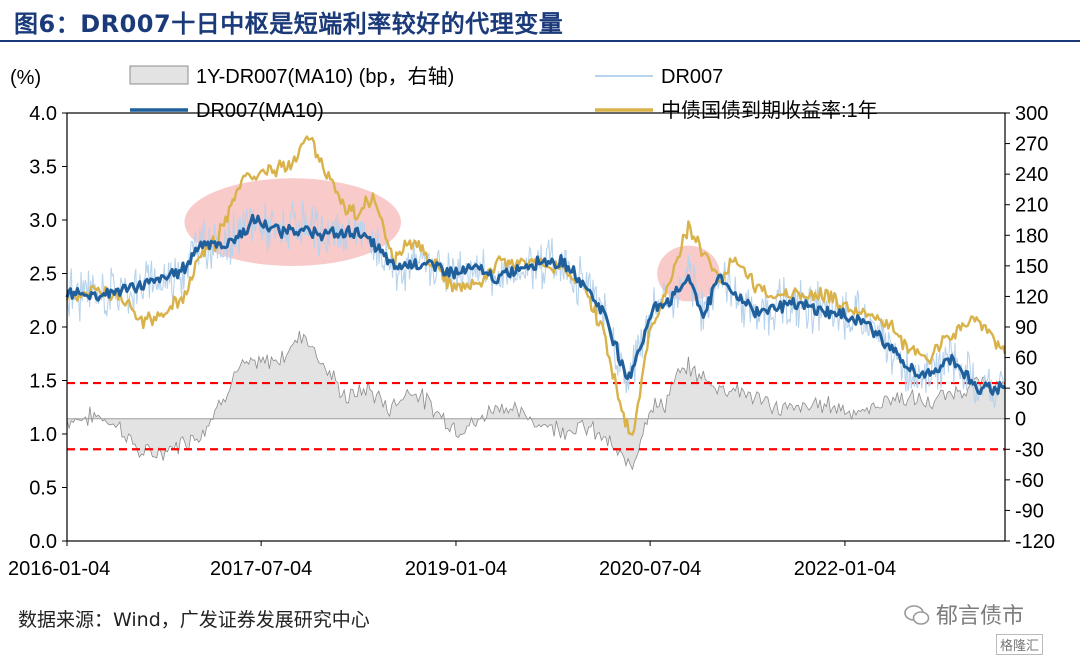  Describe the element at coordinates (1029, 511) in the screenshot. I see `right-tick-label: -90` at that location.